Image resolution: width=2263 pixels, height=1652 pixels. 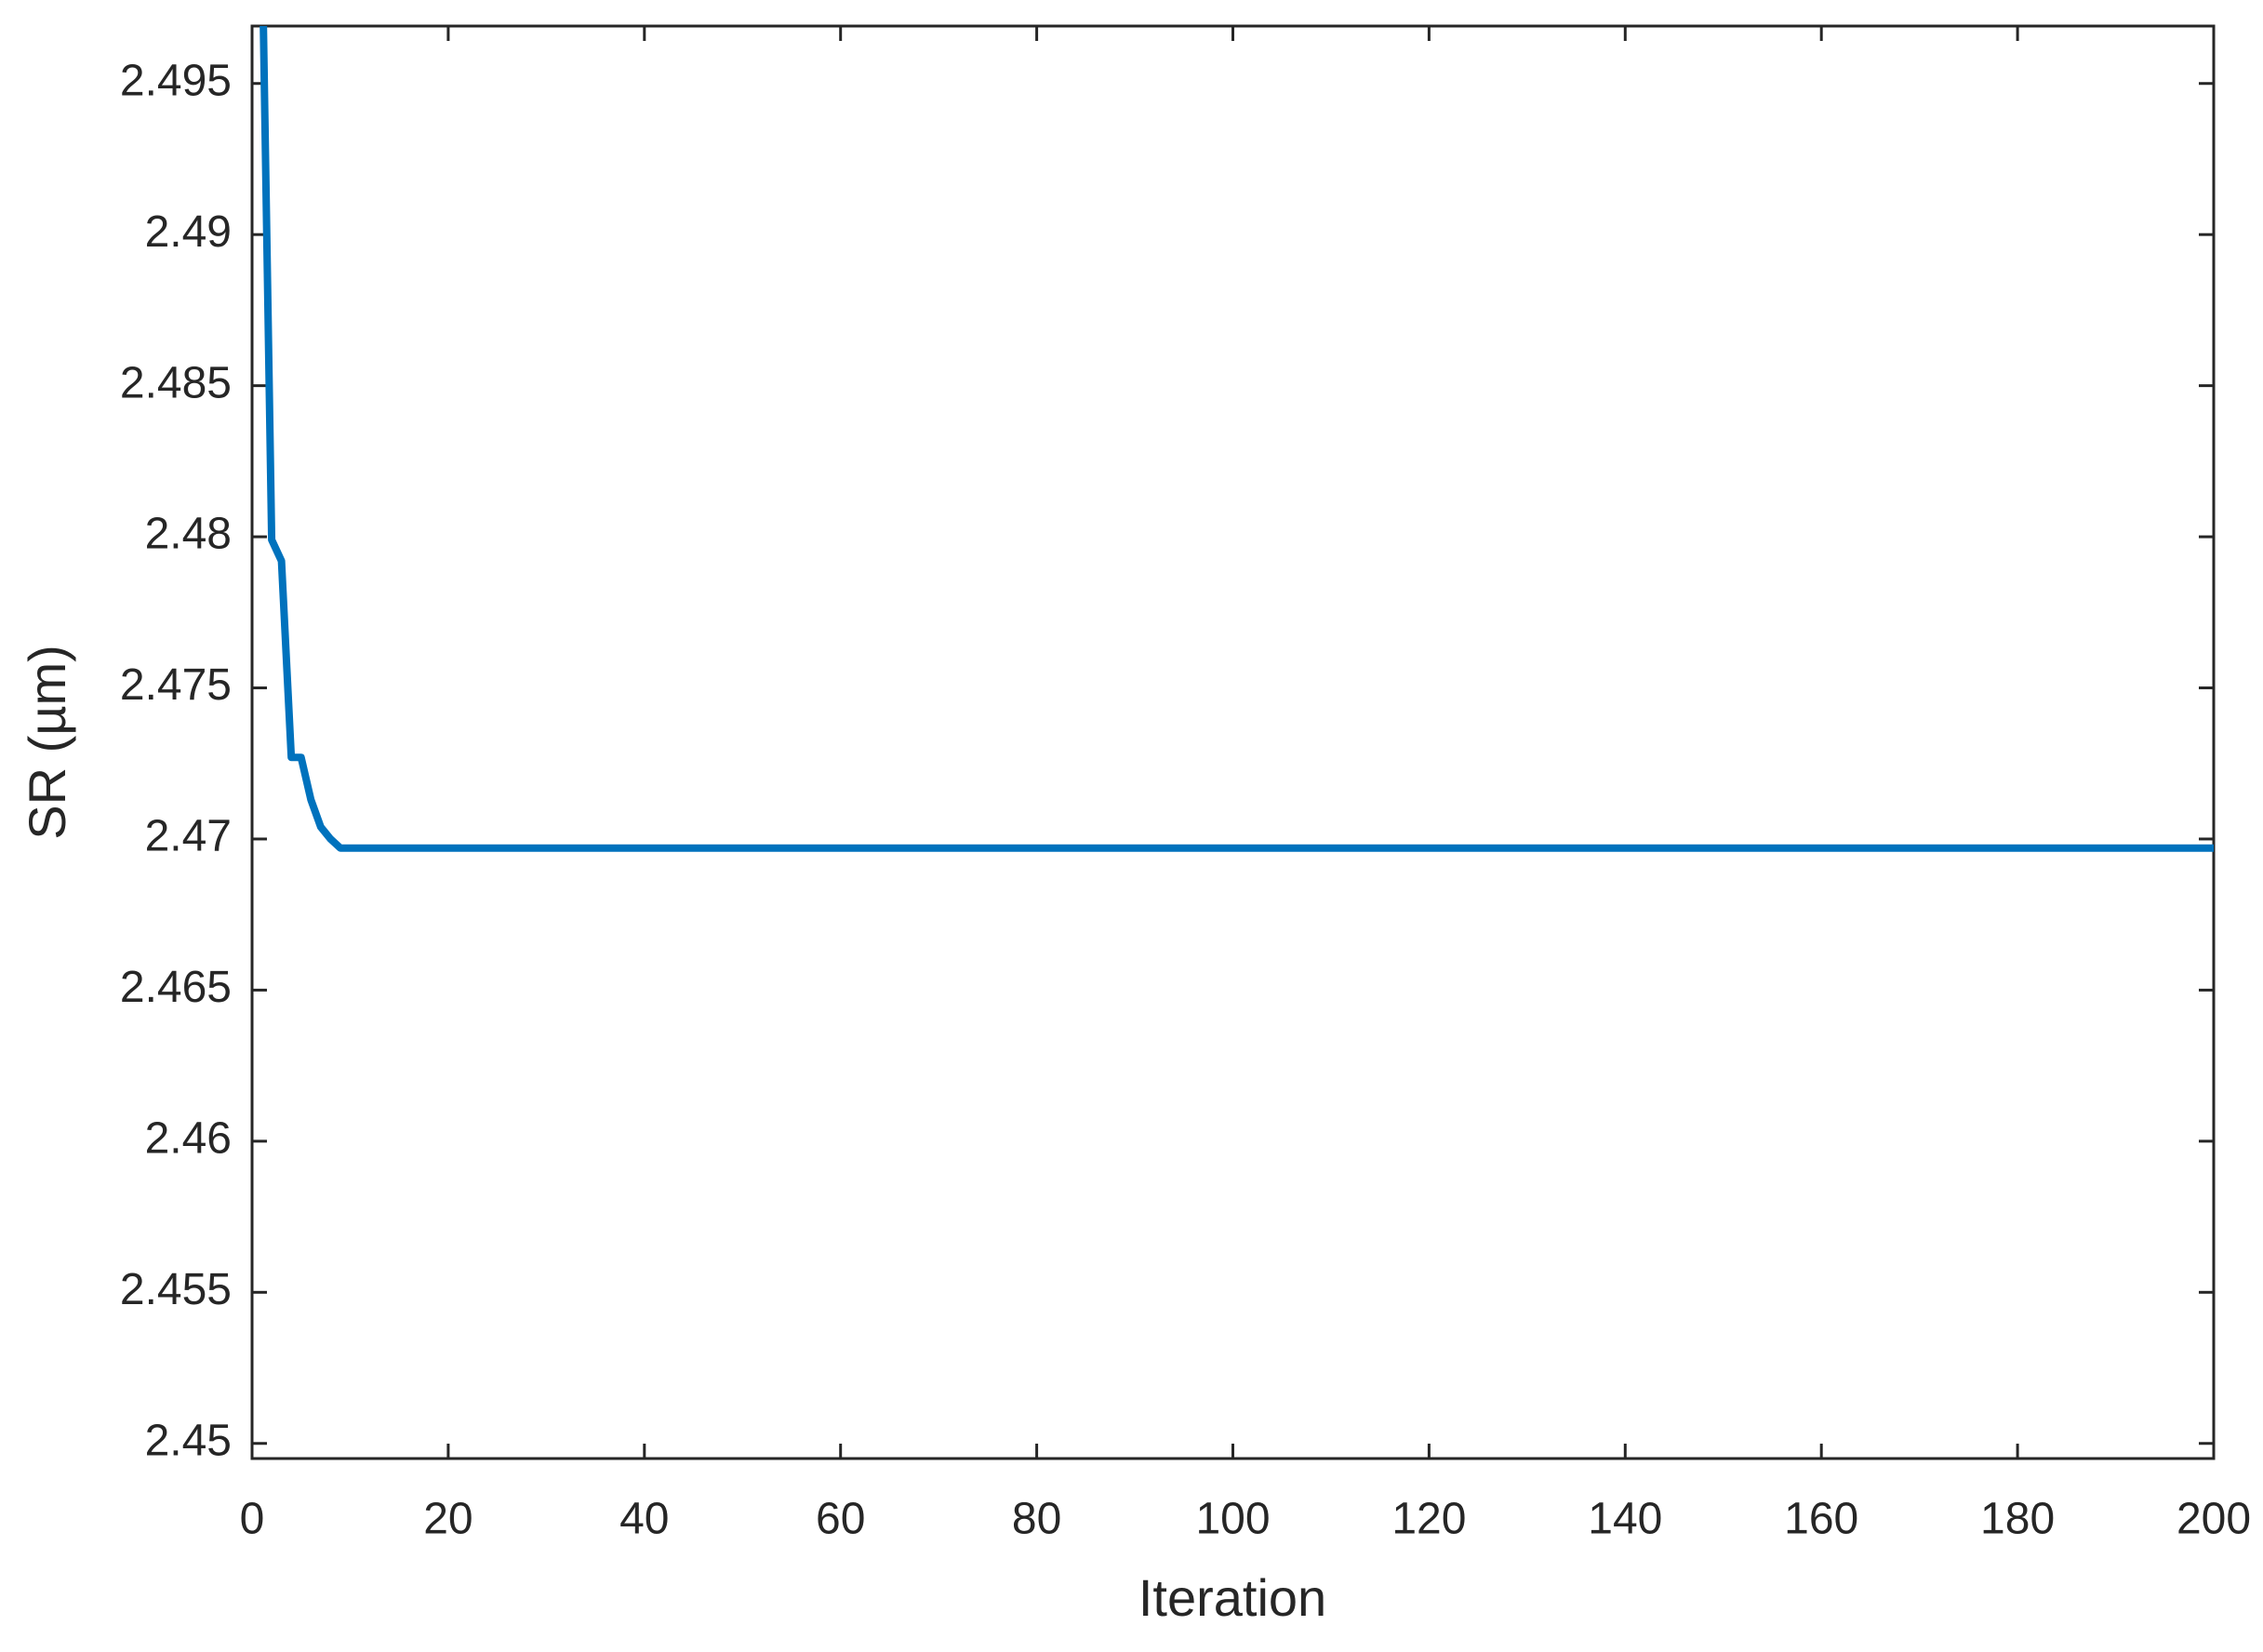 I want to click on y-tick-label: 2.47, so click(x=189, y=836).